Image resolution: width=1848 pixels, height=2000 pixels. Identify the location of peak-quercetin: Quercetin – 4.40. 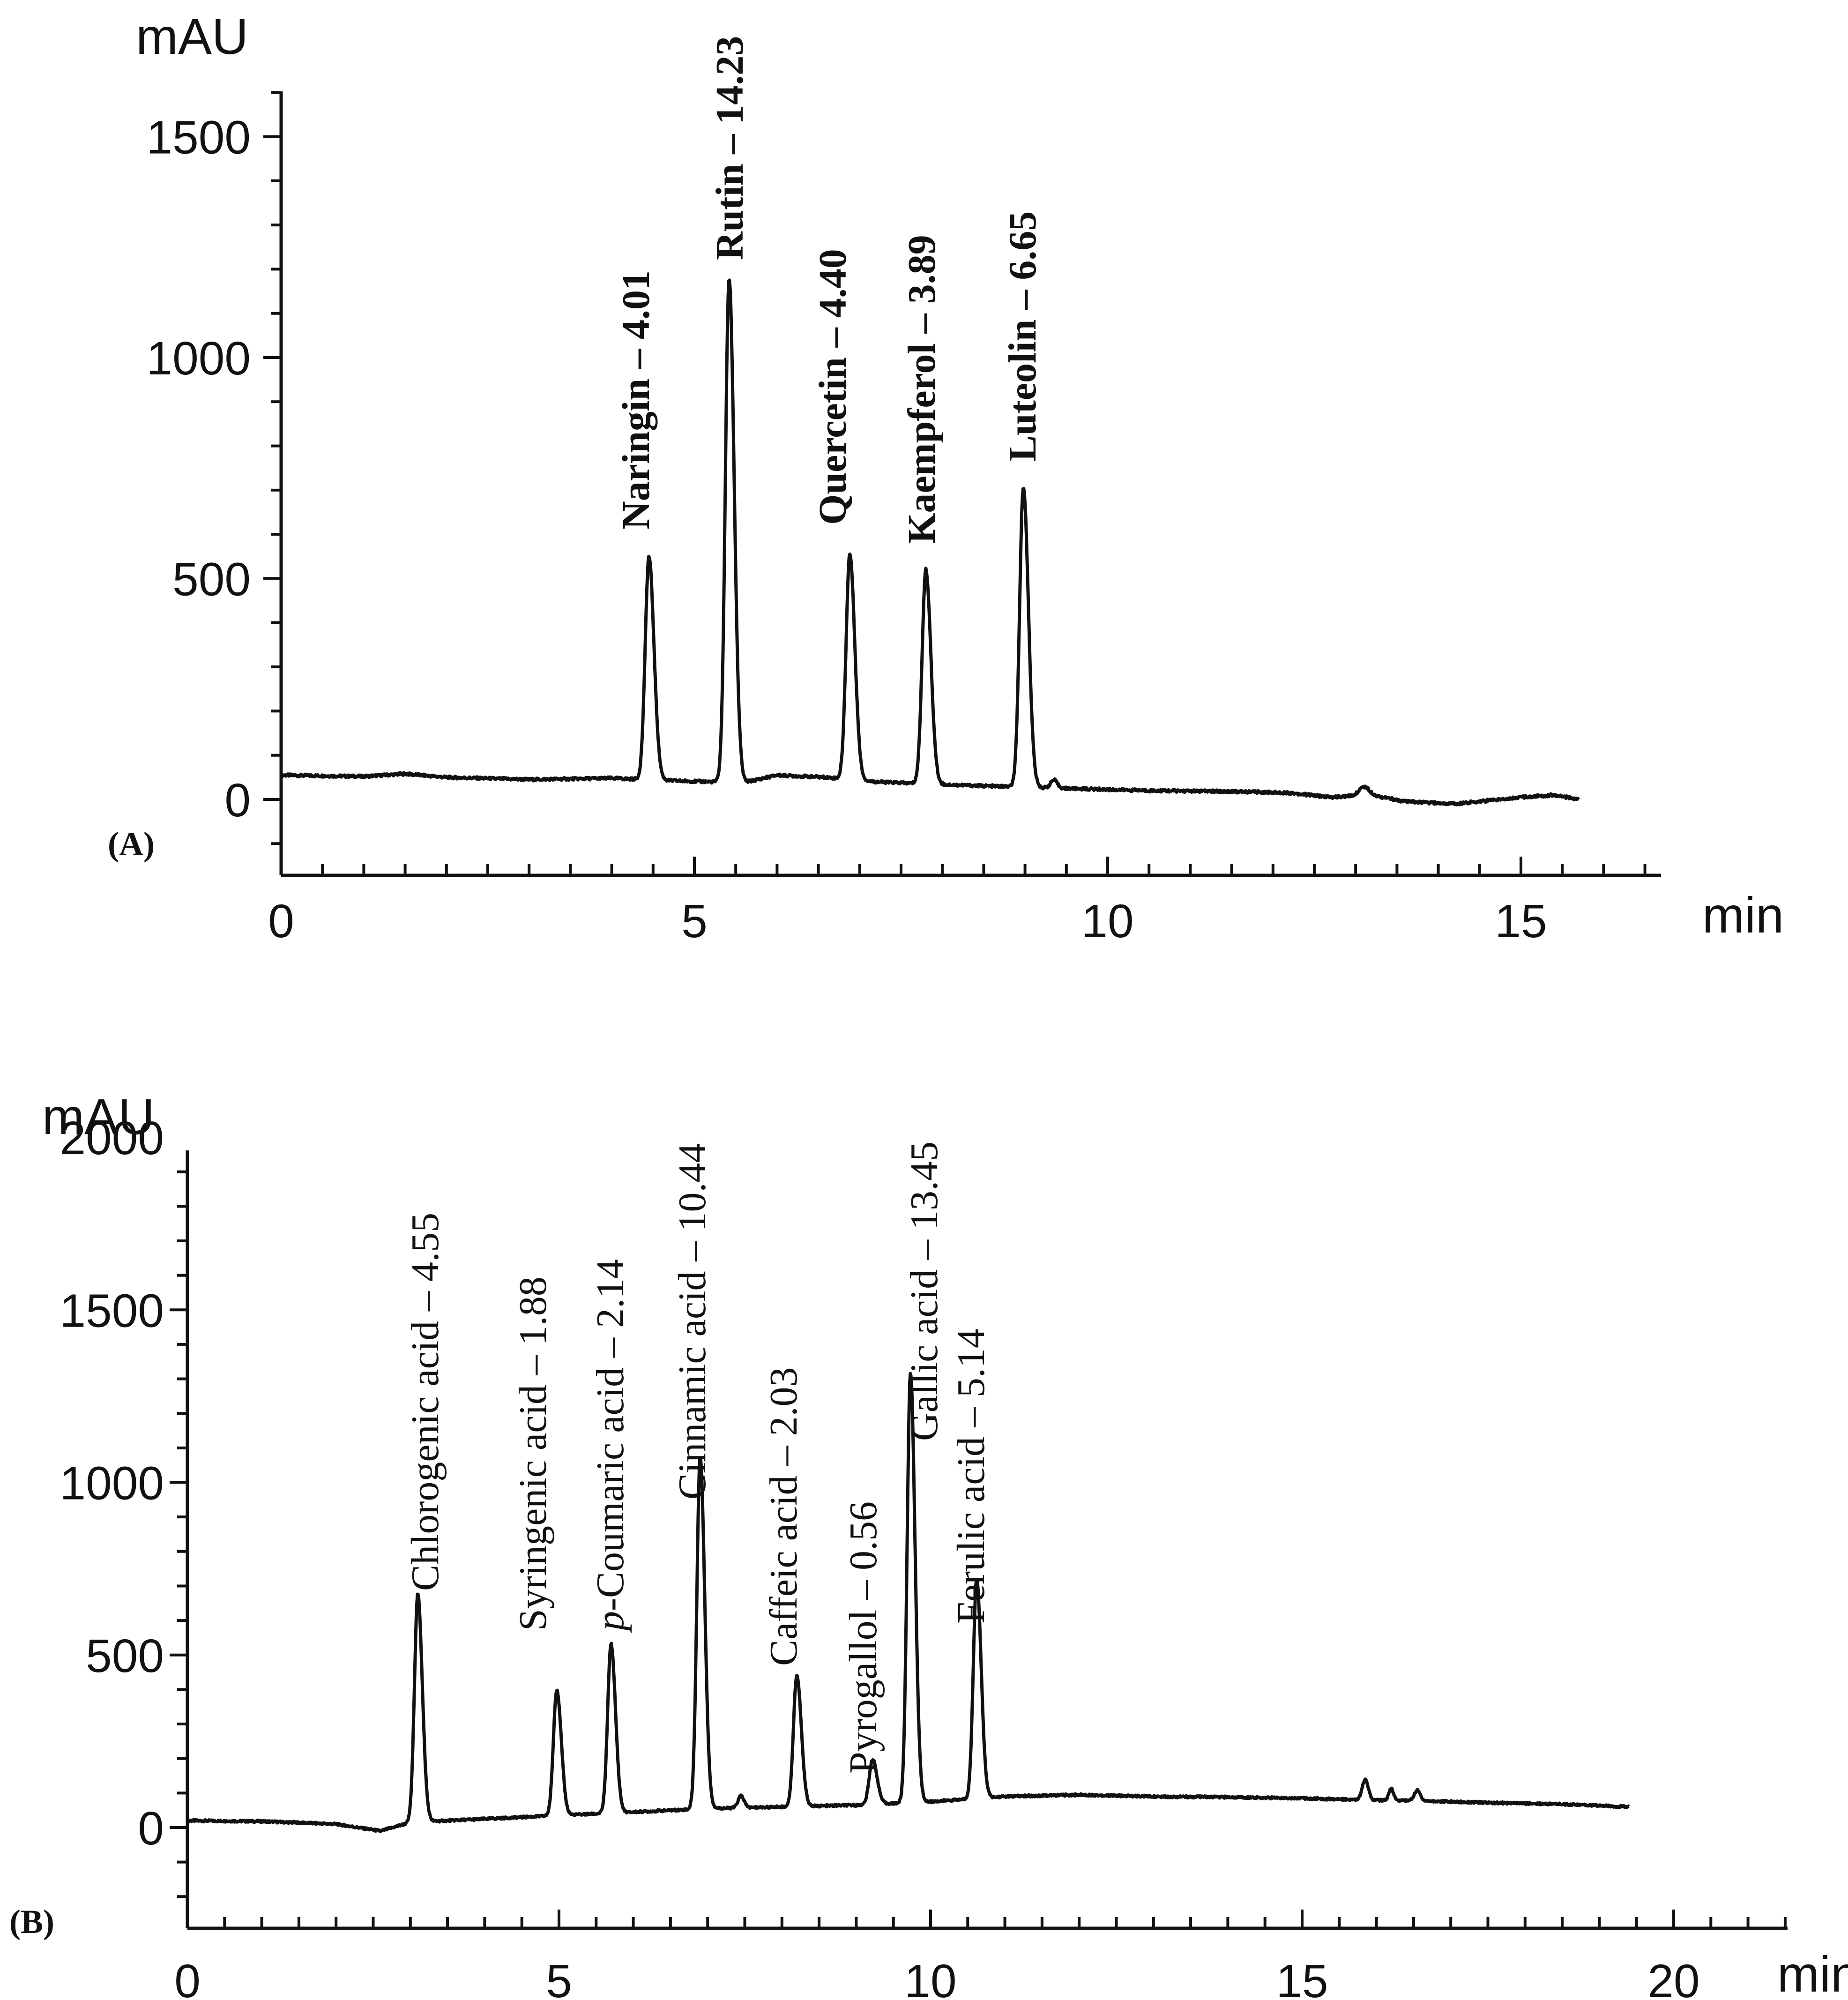
(833, 387).